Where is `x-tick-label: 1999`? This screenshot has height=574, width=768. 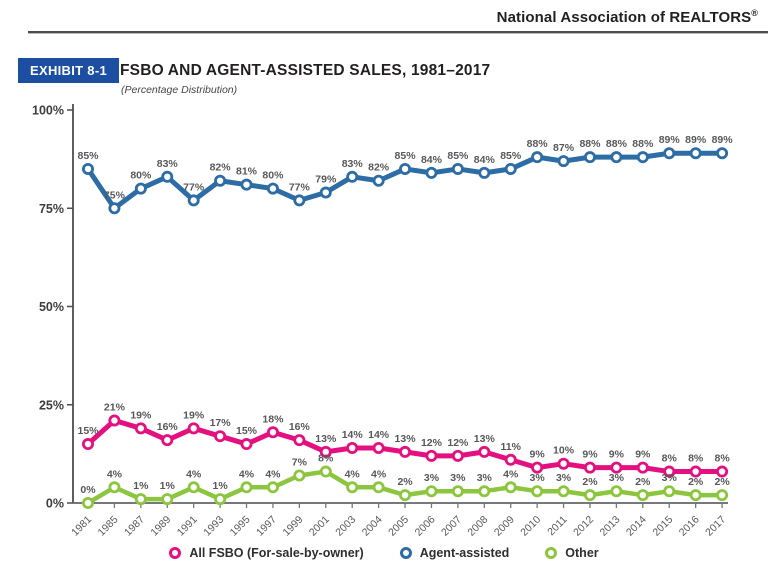 x-tick-label: 1999 is located at coordinates (292, 526).